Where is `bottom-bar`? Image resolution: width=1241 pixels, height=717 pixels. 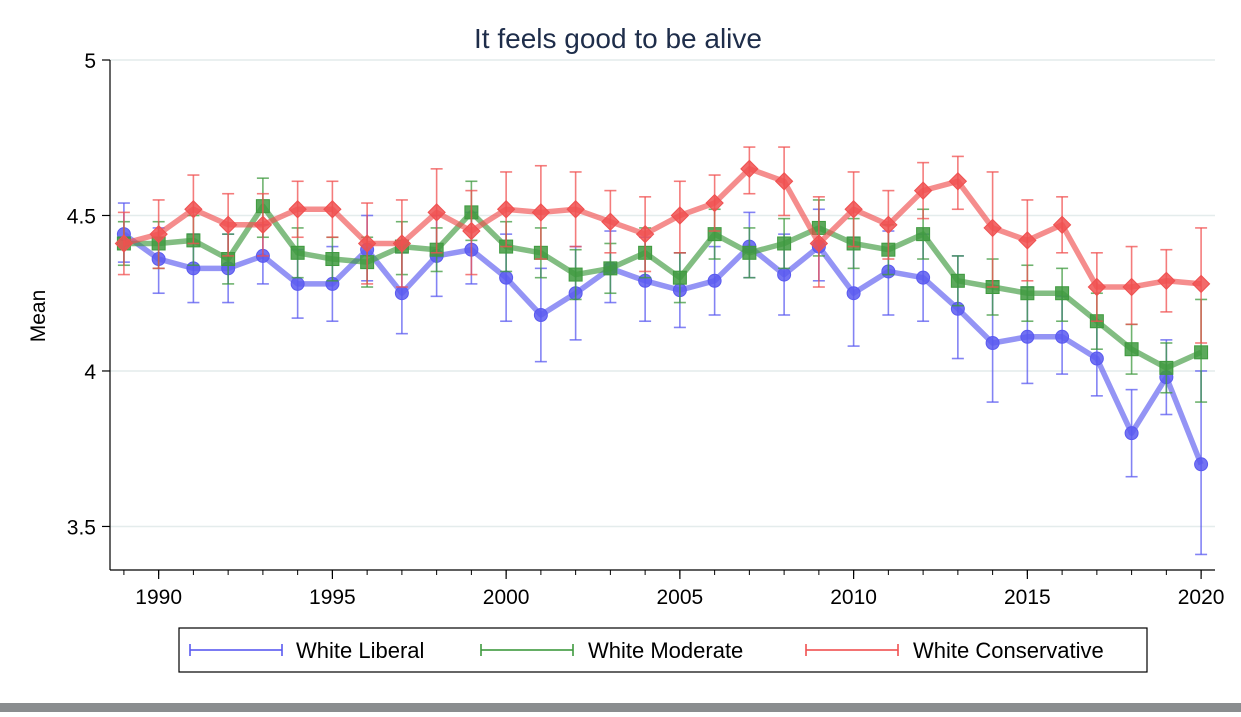
bottom-bar is located at coordinates (620, 707).